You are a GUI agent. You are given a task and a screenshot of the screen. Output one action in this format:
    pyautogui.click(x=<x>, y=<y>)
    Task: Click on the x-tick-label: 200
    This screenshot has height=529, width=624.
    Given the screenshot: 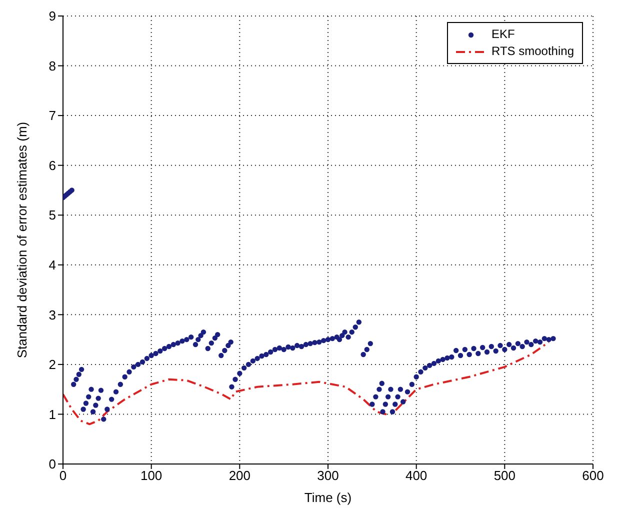 What is the action you would take?
    pyautogui.click(x=239, y=476)
    